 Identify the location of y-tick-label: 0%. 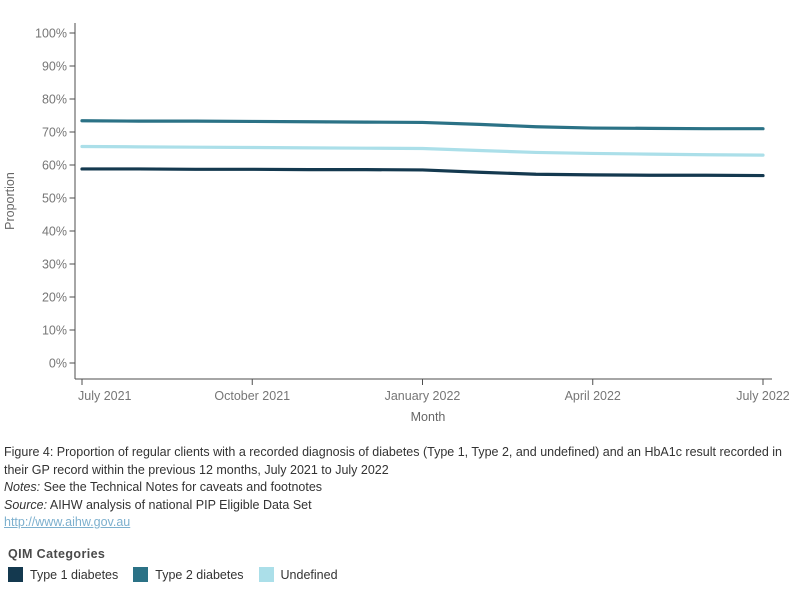
(58, 363).